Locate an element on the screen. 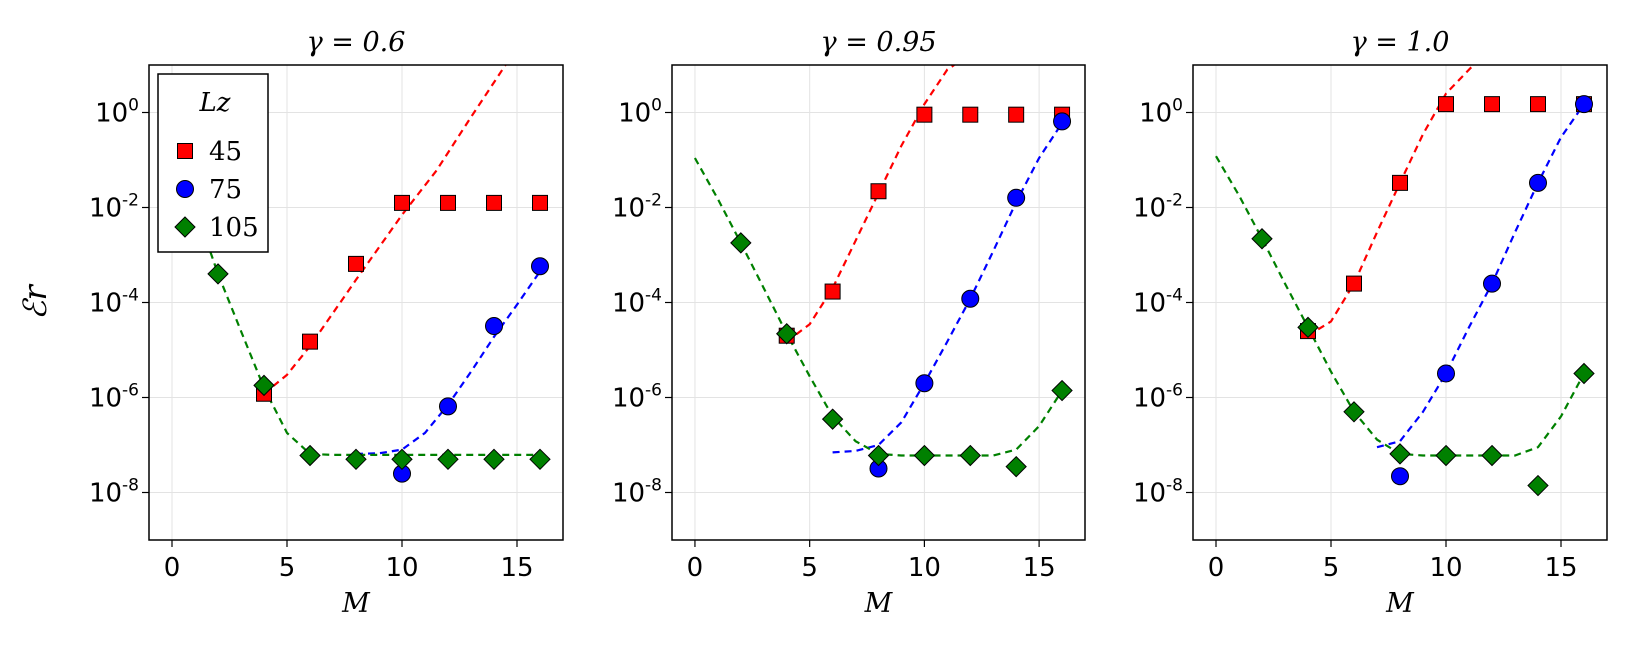  legend-label: 75 is located at coordinates (225, 190).